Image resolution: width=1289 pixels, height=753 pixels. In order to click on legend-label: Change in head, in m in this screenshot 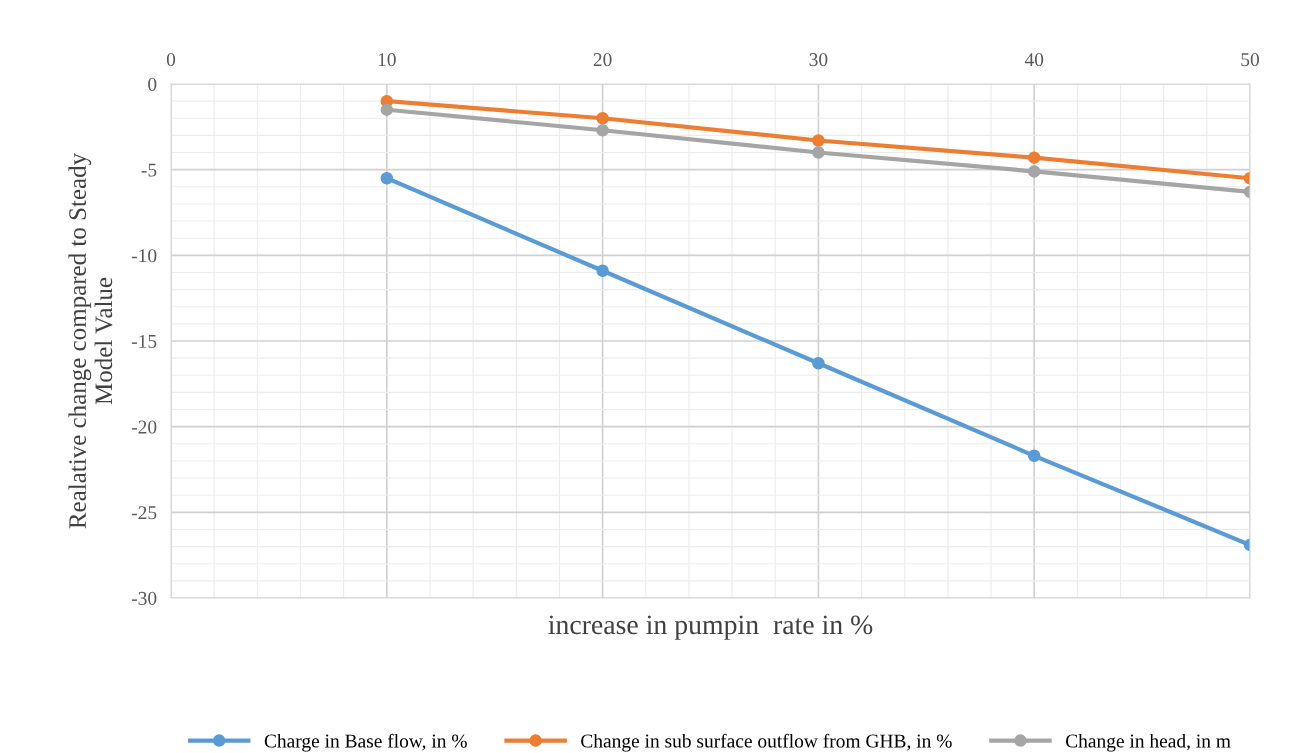, I will do `click(1148, 742)`.